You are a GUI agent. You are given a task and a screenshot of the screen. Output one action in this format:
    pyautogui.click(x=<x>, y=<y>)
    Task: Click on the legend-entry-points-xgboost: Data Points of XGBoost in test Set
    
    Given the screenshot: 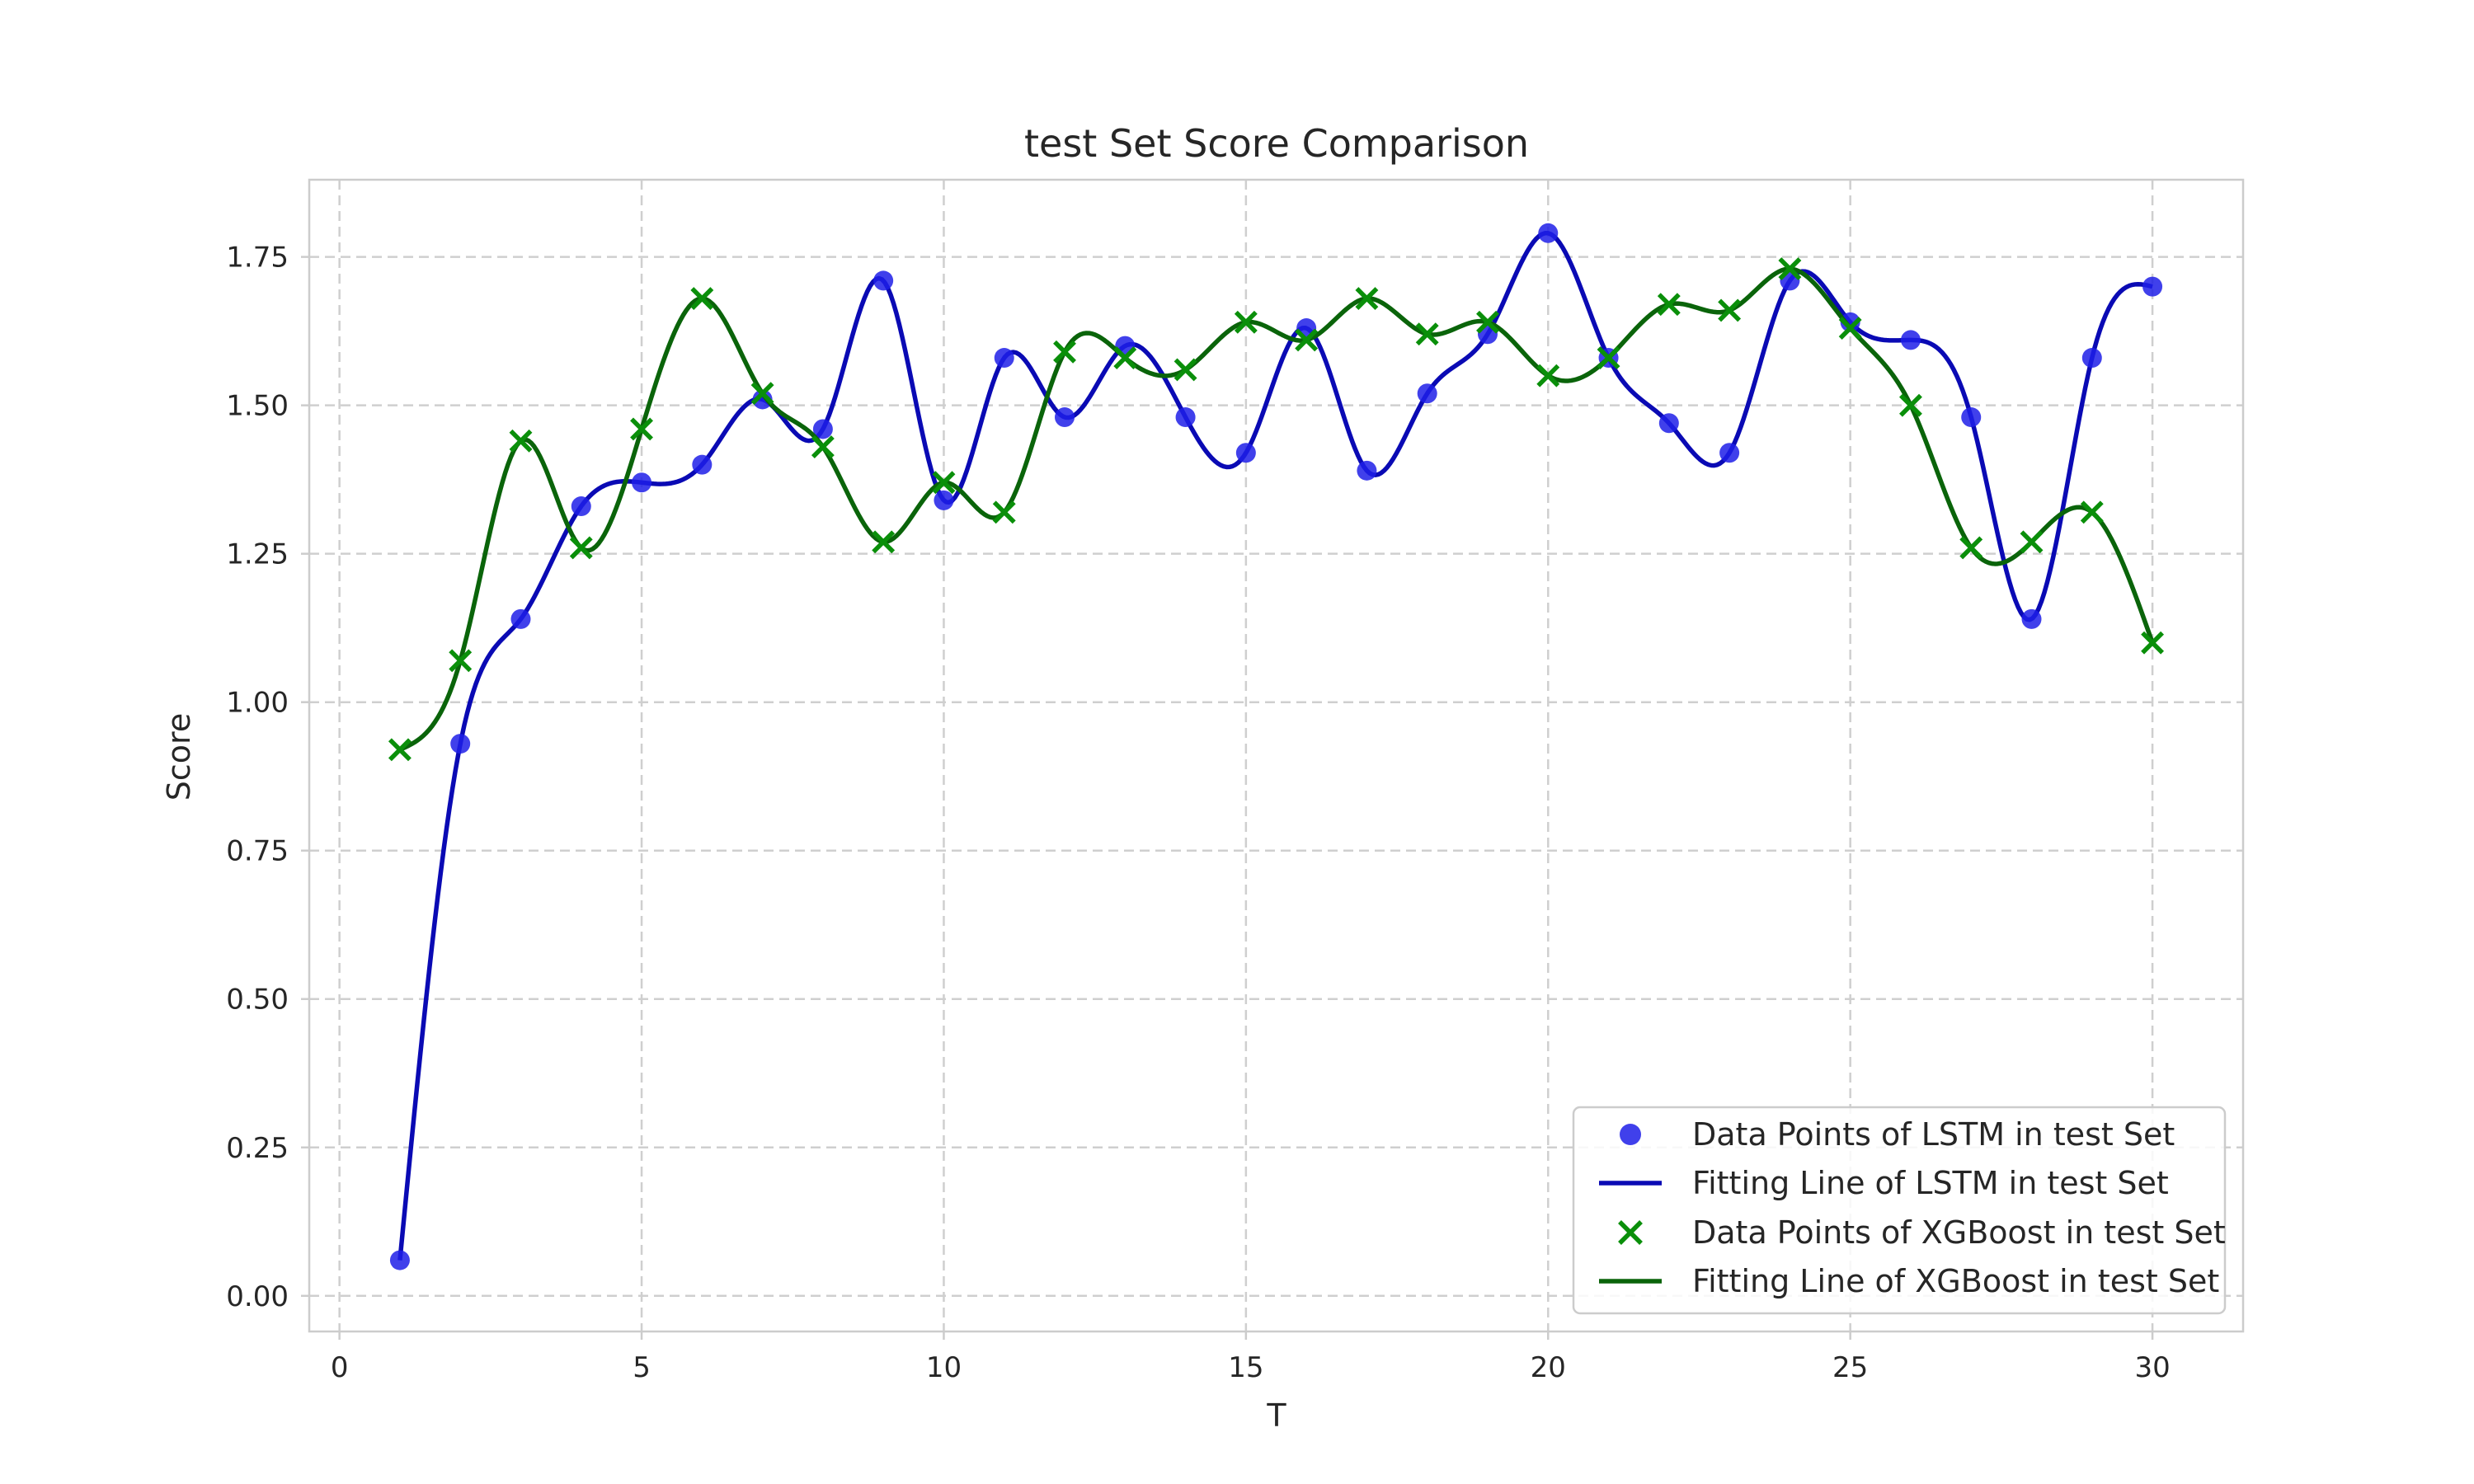 What is the action you would take?
    pyautogui.click(x=1922, y=1232)
    